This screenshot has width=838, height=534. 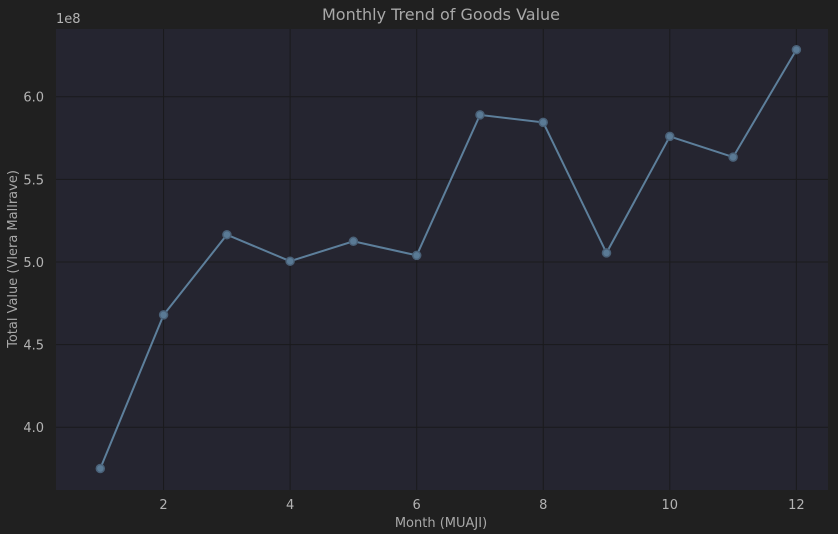 What do you see at coordinates (68, 19) in the screenshot?
I see `y-axis-multiplier: 1e8` at bounding box center [68, 19].